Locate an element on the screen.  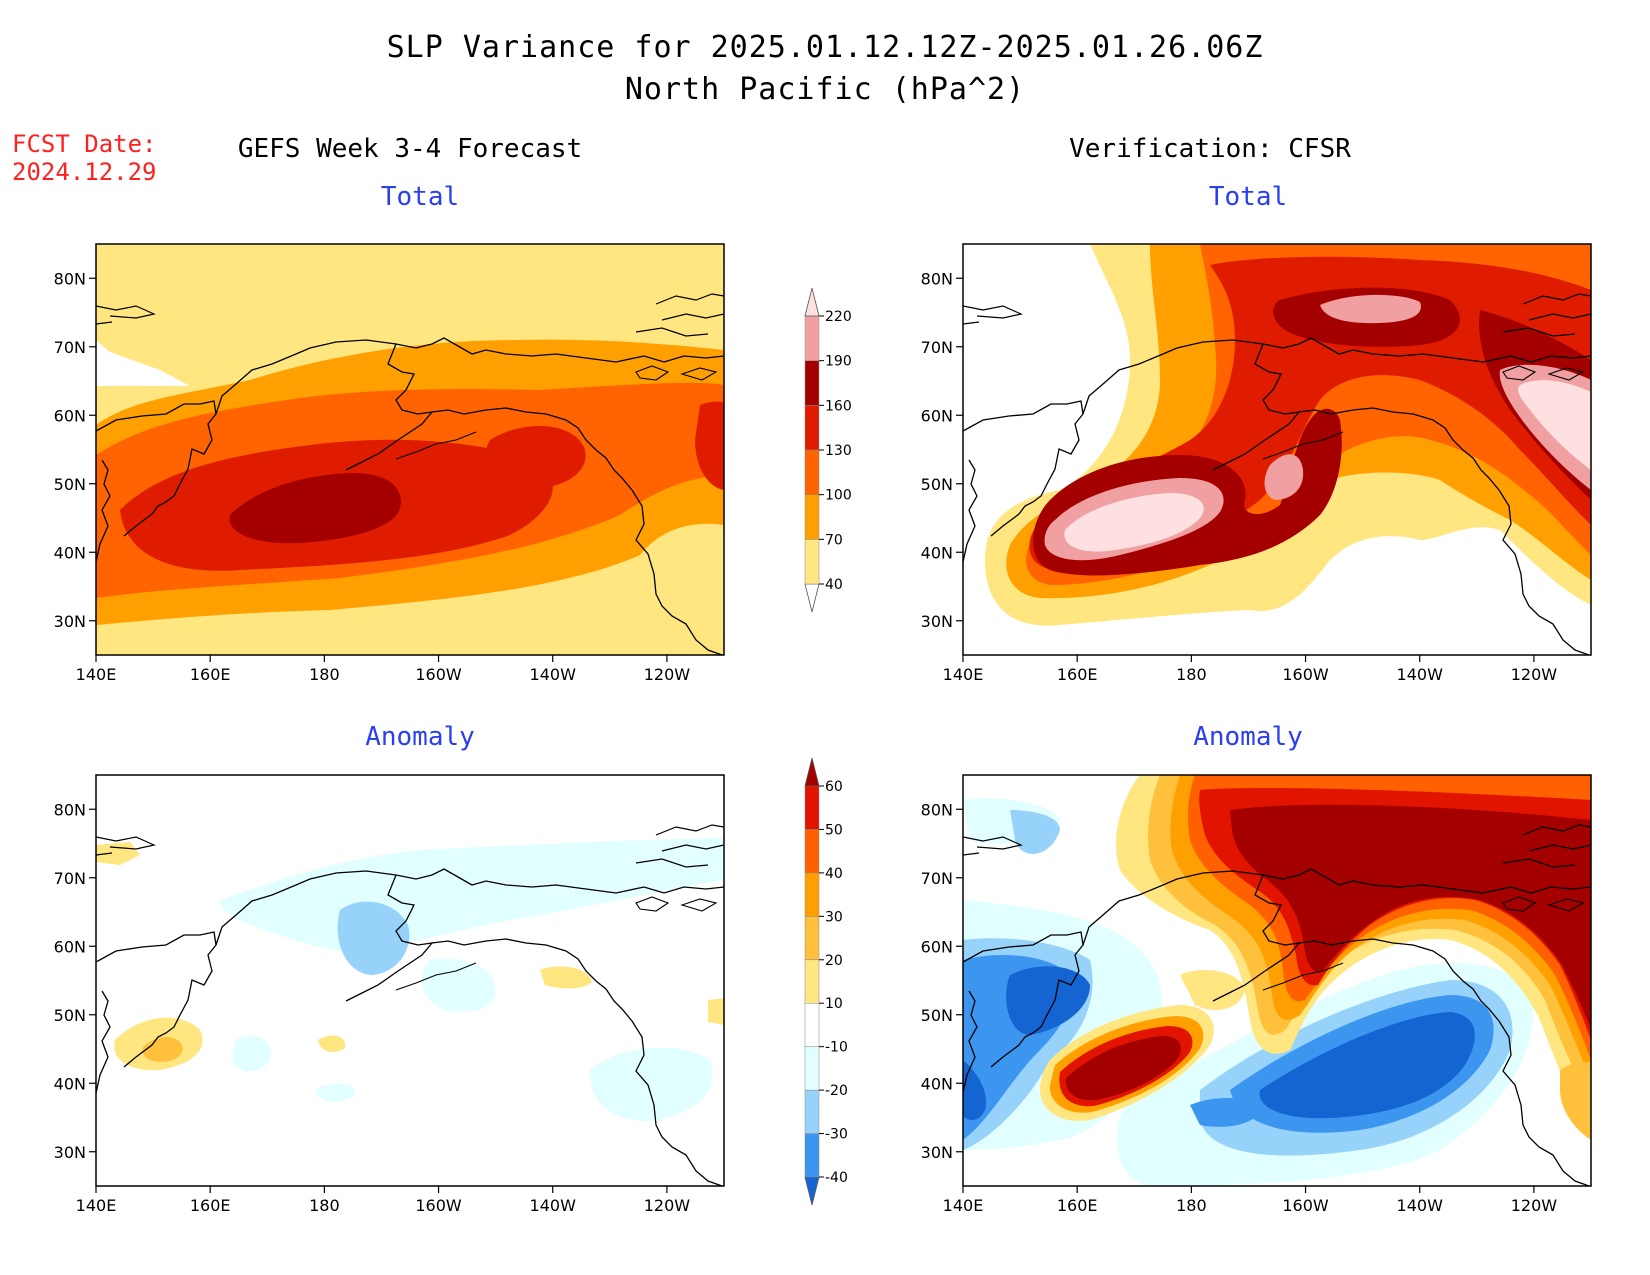
map-forecast-anomaly is located at coordinates (410, 980).